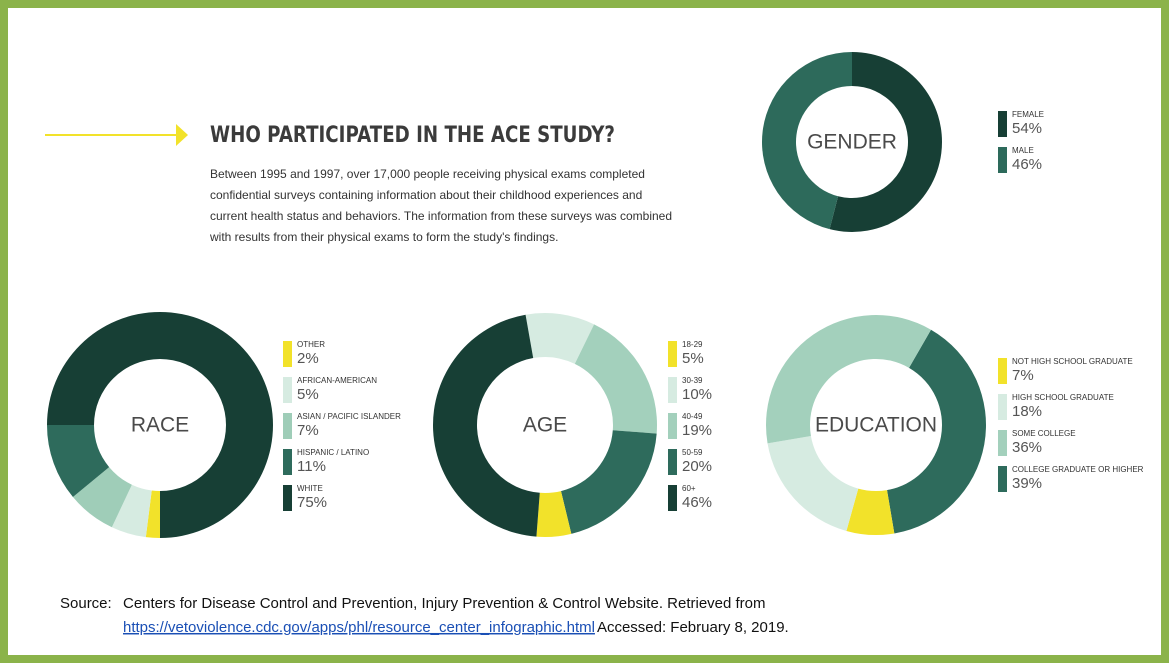 This screenshot has height=663, width=1169. Describe the element at coordinates (311, 466) in the screenshot. I see `legend-value: 11%` at that location.